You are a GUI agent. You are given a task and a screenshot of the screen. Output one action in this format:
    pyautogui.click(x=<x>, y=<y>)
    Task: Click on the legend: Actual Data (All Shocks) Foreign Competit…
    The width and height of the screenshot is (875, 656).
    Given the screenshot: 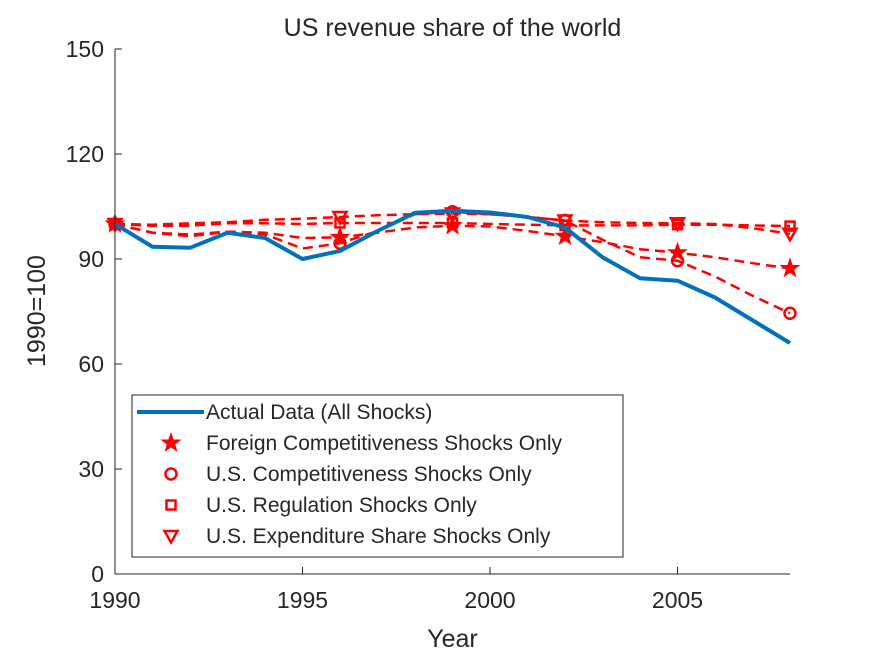 What is the action you would take?
    pyautogui.click(x=377, y=476)
    